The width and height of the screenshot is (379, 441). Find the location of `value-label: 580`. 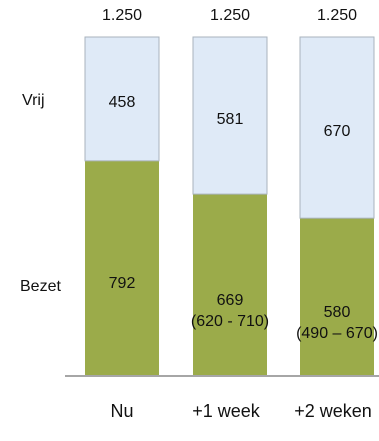

value-label: 580 is located at coordinates (337, 312).